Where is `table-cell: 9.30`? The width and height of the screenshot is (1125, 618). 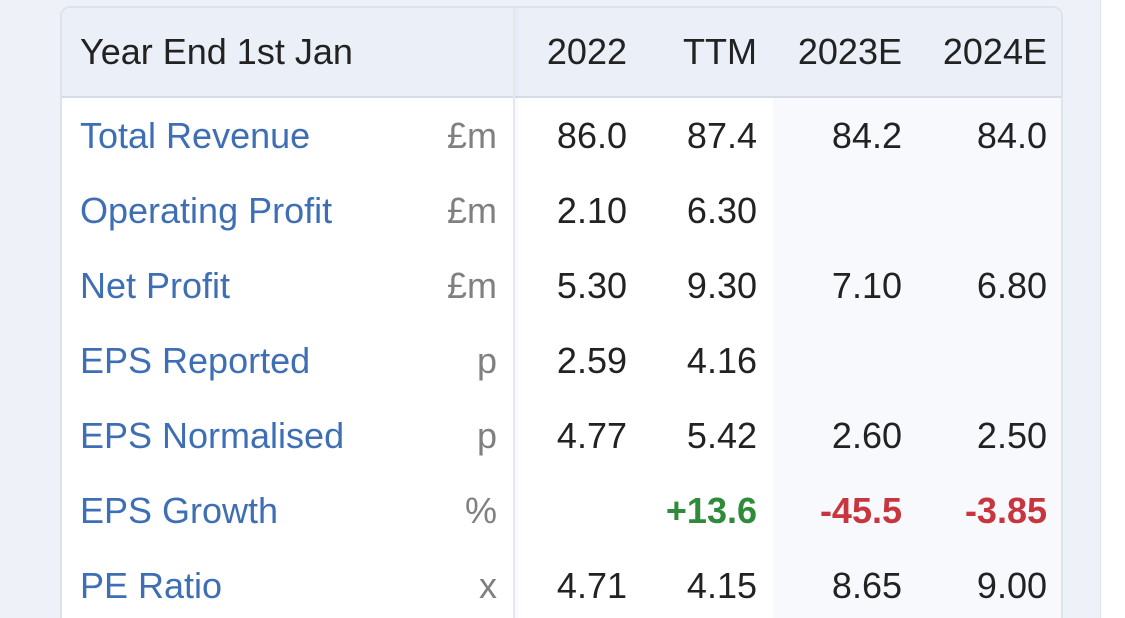 table-cell: 9.30 is located at coordinates (721, 285).